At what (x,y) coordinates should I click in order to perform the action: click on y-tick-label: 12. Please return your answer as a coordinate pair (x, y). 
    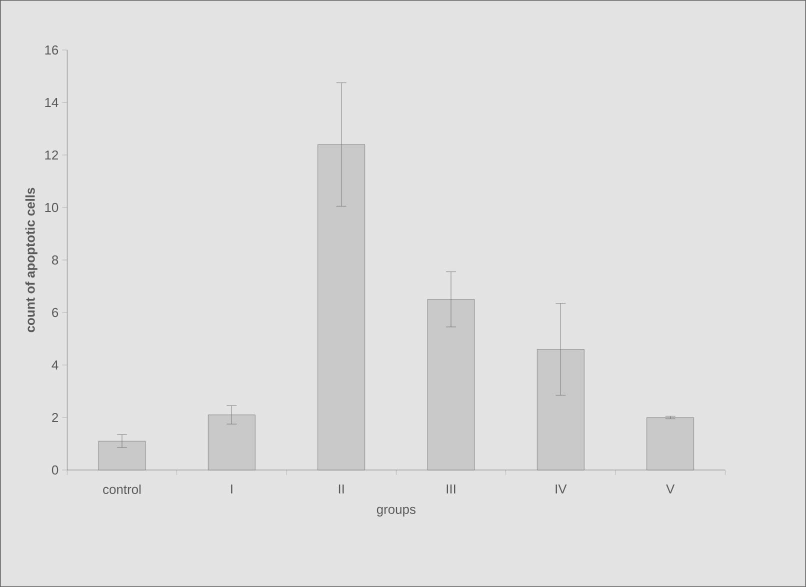
    Looking at the image, I should click on (51, 155).